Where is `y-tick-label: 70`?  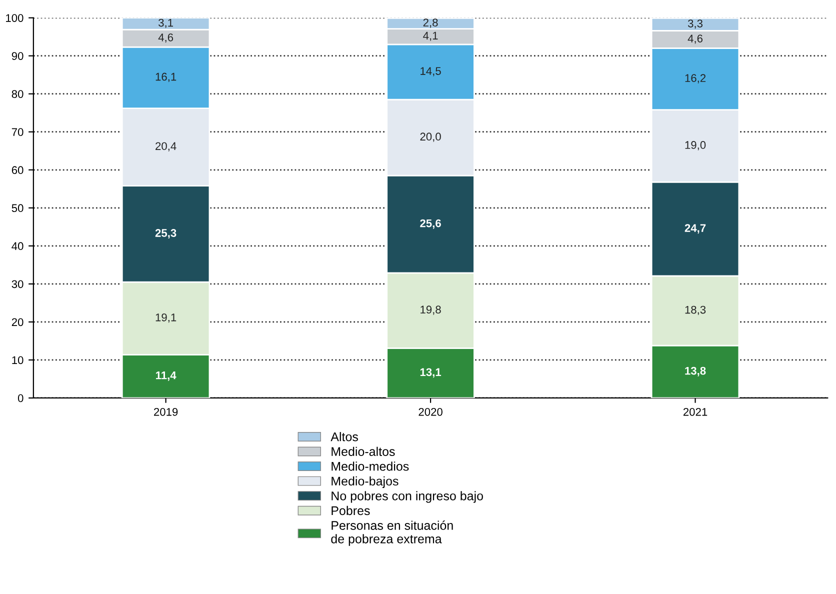 y-tick-label: 70 is located at coordinates (18, 132).